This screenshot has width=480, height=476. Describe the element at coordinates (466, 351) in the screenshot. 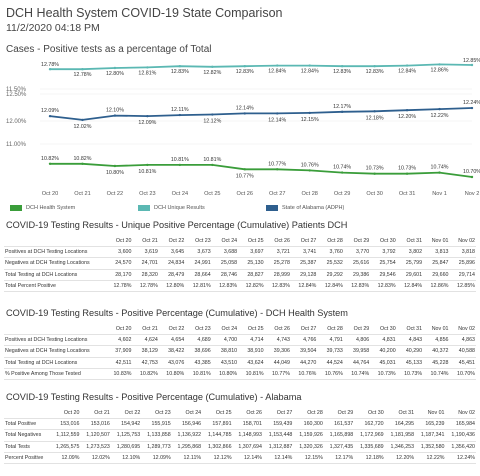

I see `table-cell: 40,588` at that location.